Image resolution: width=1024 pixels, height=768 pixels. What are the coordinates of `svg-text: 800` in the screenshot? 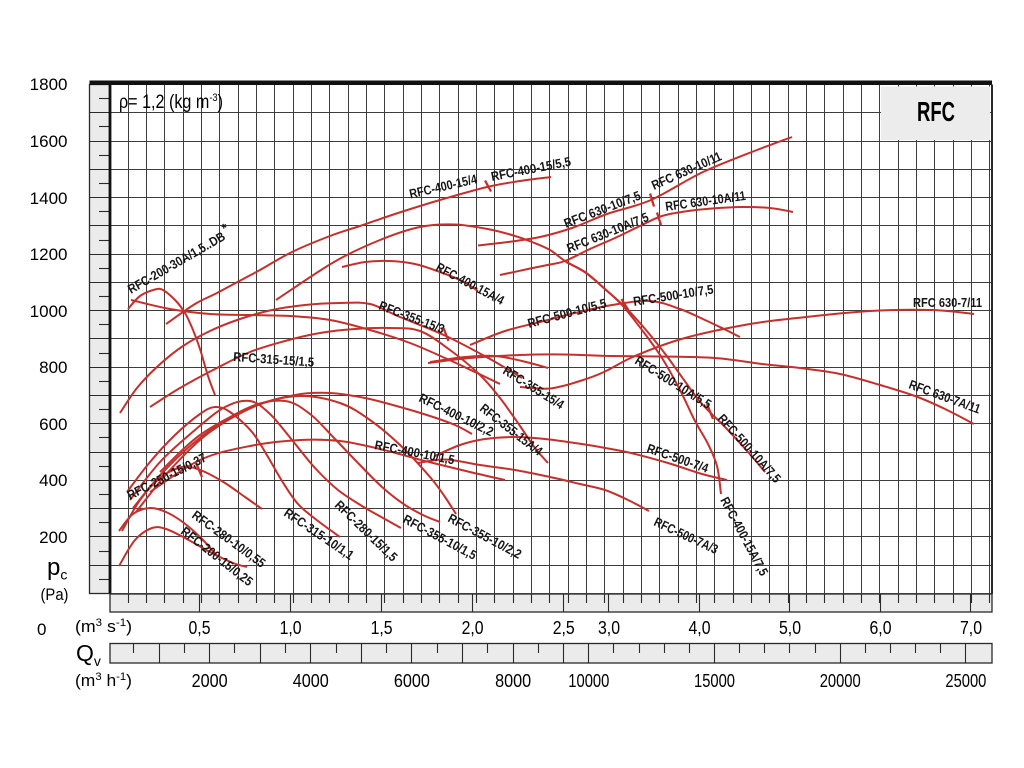 It's located at (53, 367).